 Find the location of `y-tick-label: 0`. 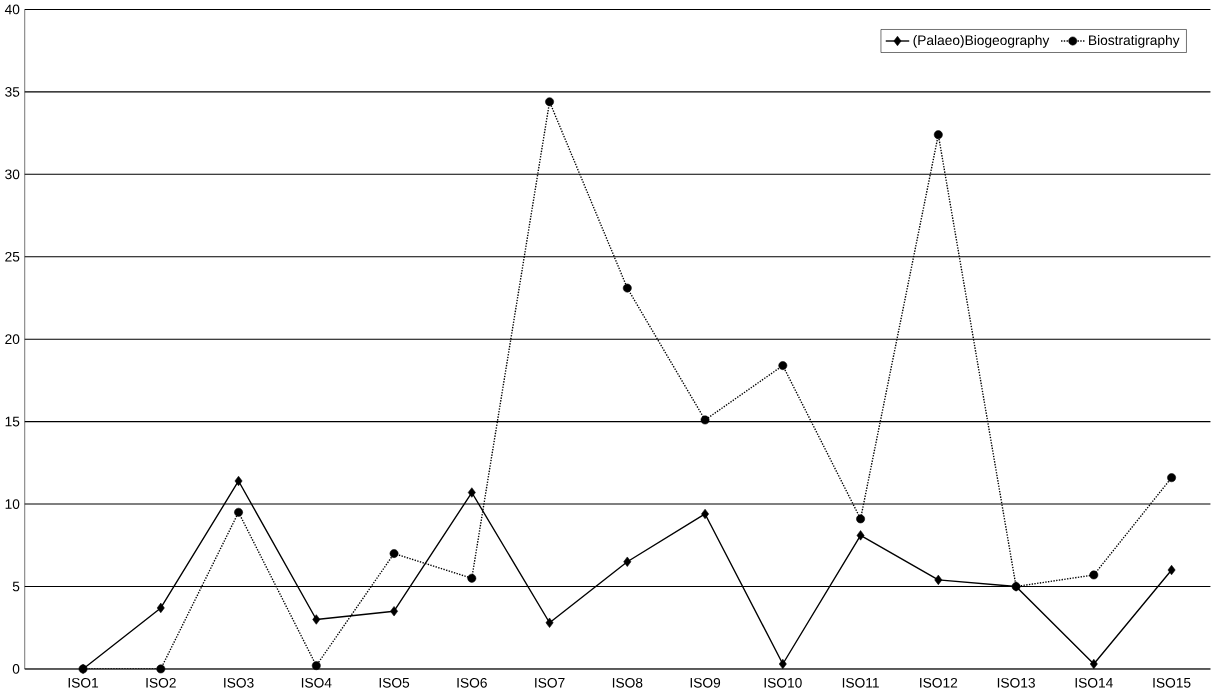

y-tick-label: 0 is located at coordinates (16, 668).